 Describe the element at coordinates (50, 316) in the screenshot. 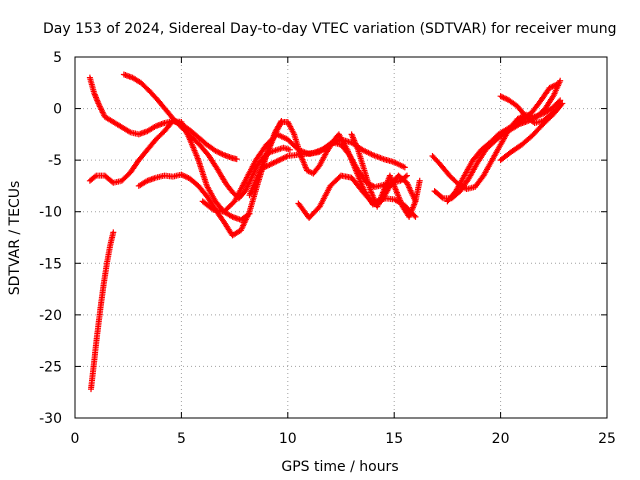

I see `y-tick-label: -20` at that location.